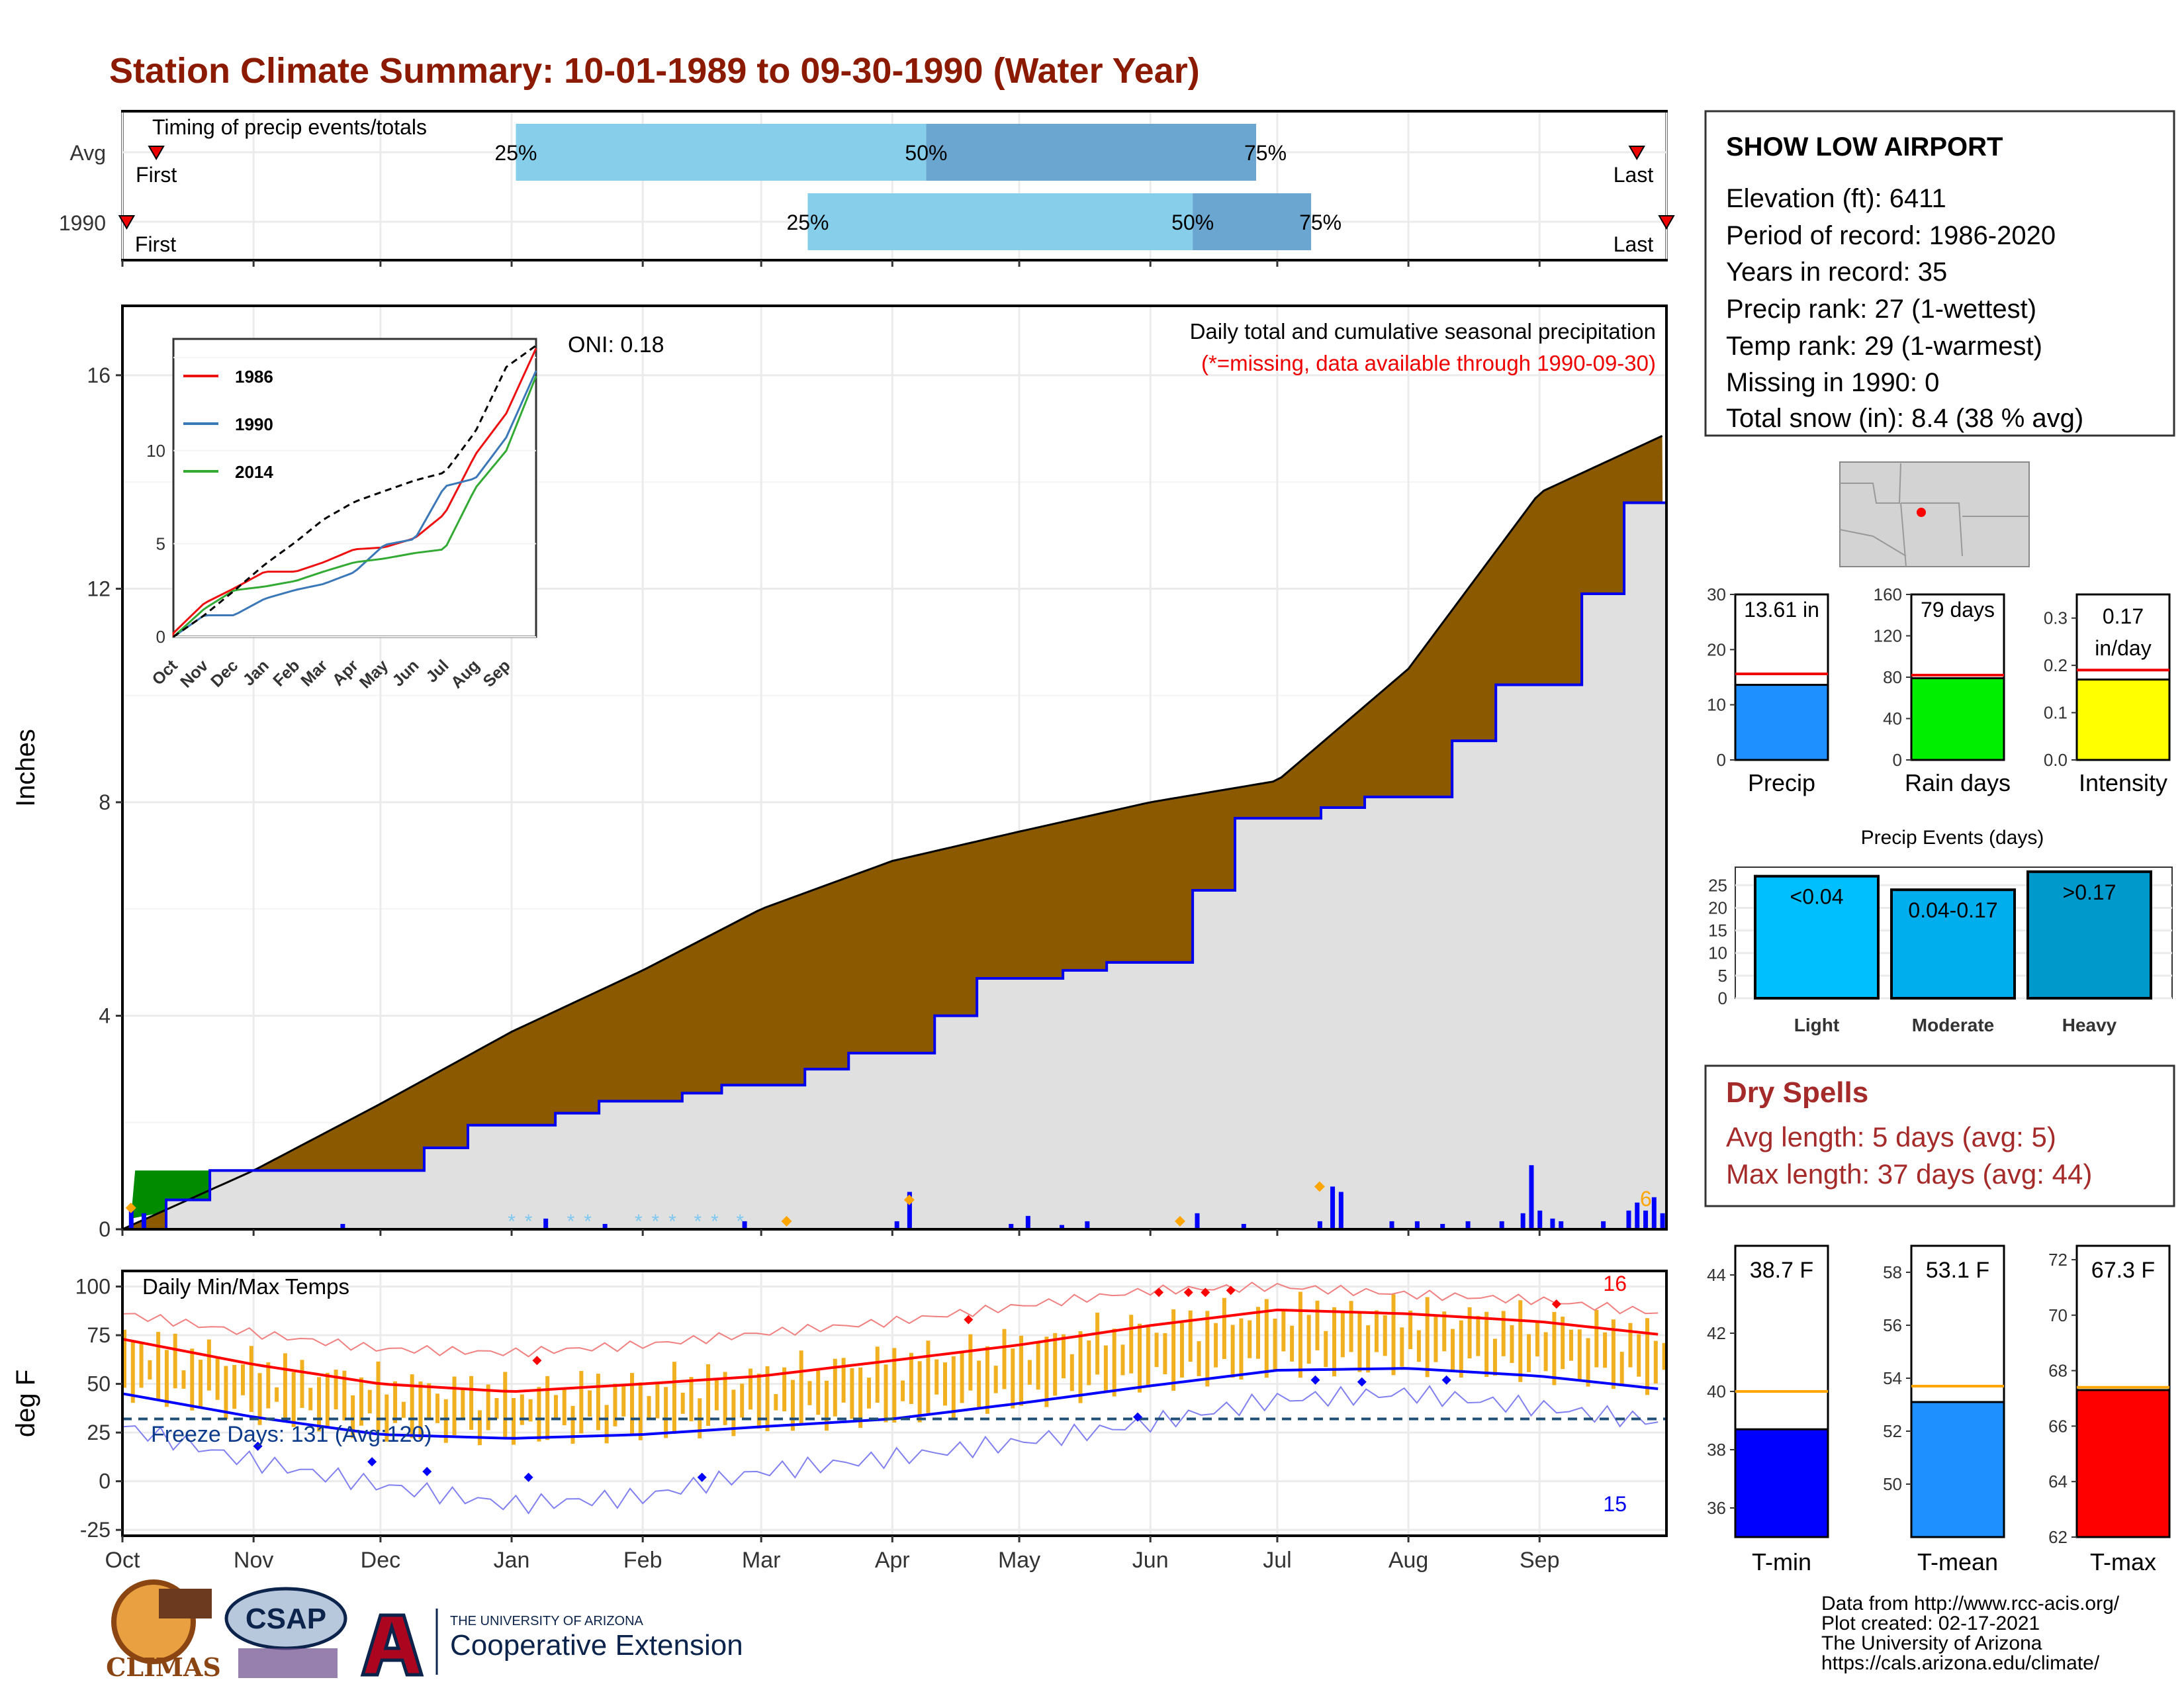  What do you see at coordinates (291, 1434) in the screenshot?
I see `freeze-days-label: Freeze Days: 131 (Avg:120)` at bounding box center [291, 1434].